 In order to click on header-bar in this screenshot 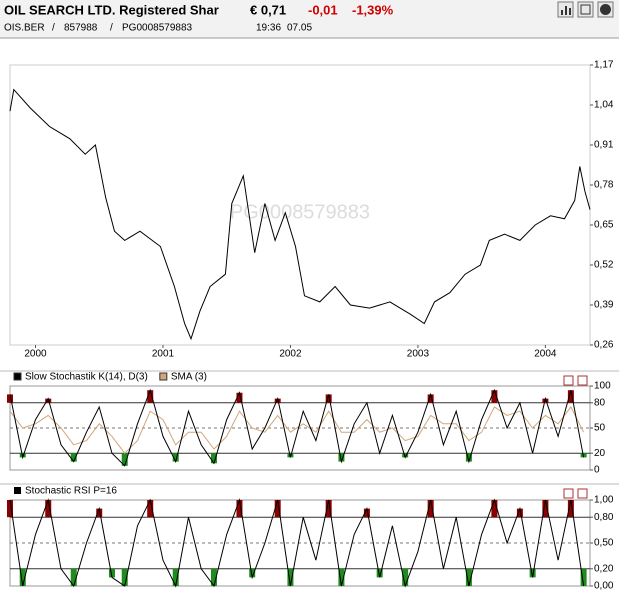, I will do `click(309, 19)`.